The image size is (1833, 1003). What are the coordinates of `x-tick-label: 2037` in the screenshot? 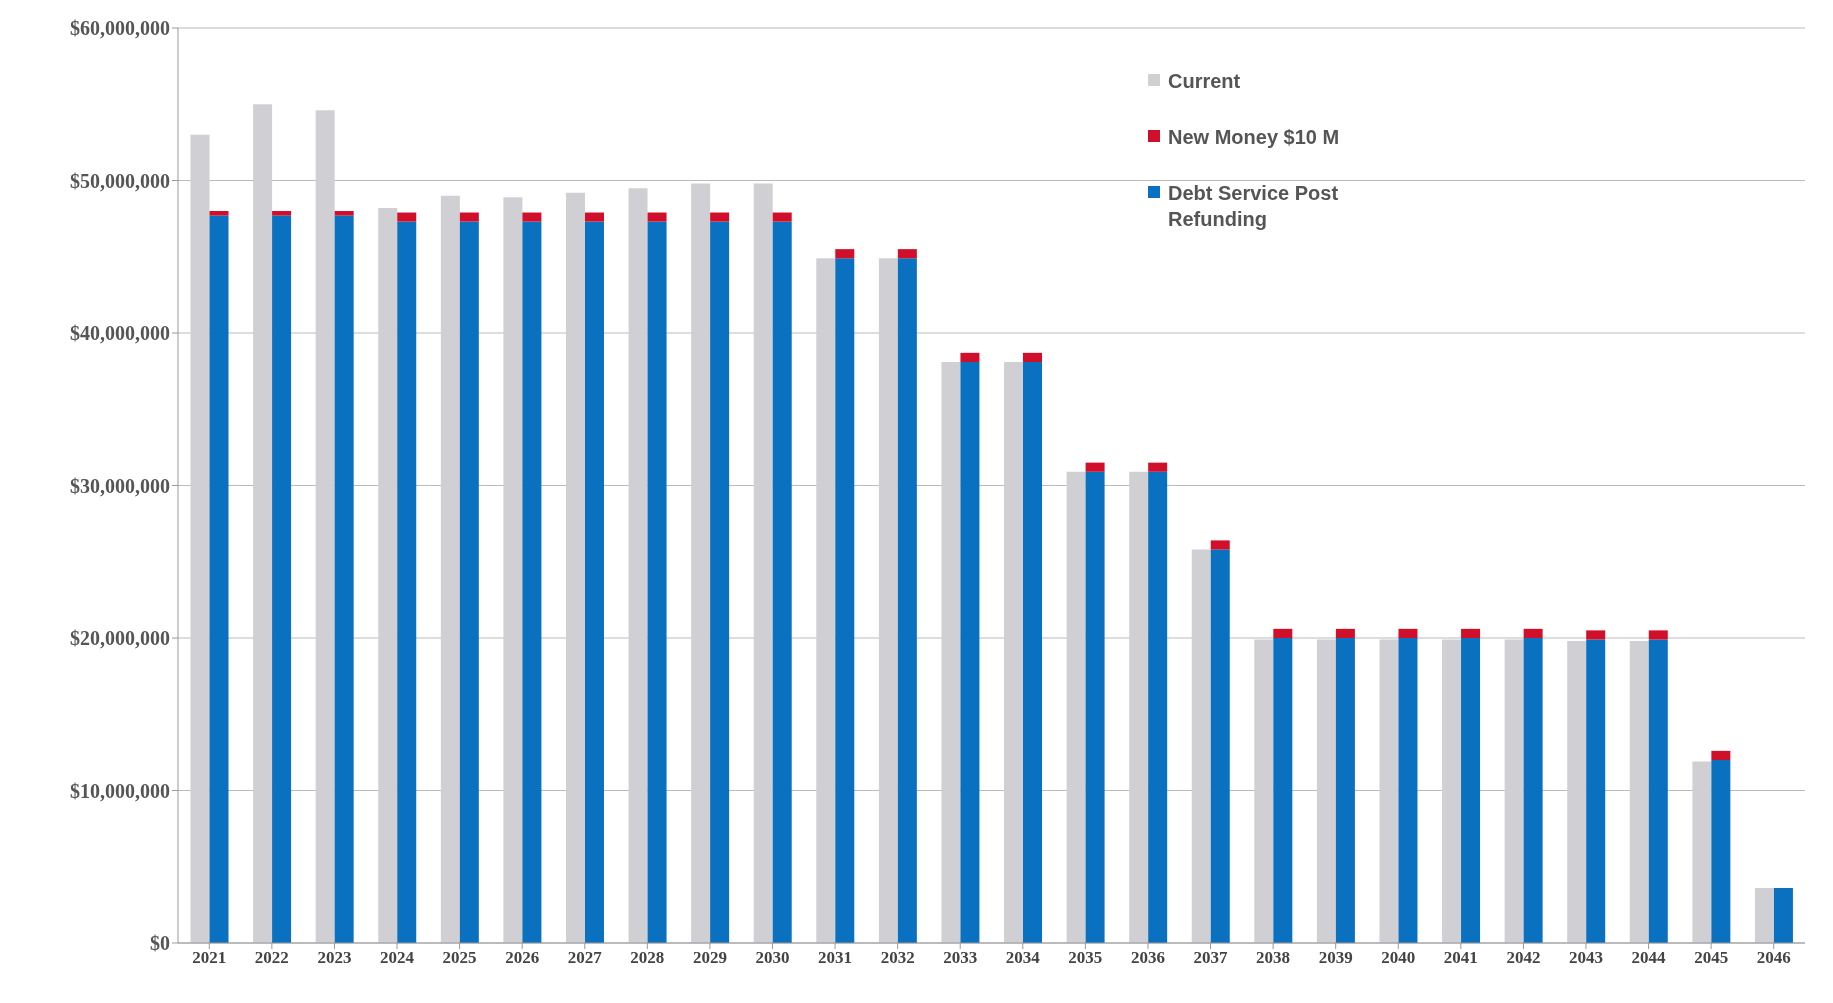 It's located at (1211, 958).